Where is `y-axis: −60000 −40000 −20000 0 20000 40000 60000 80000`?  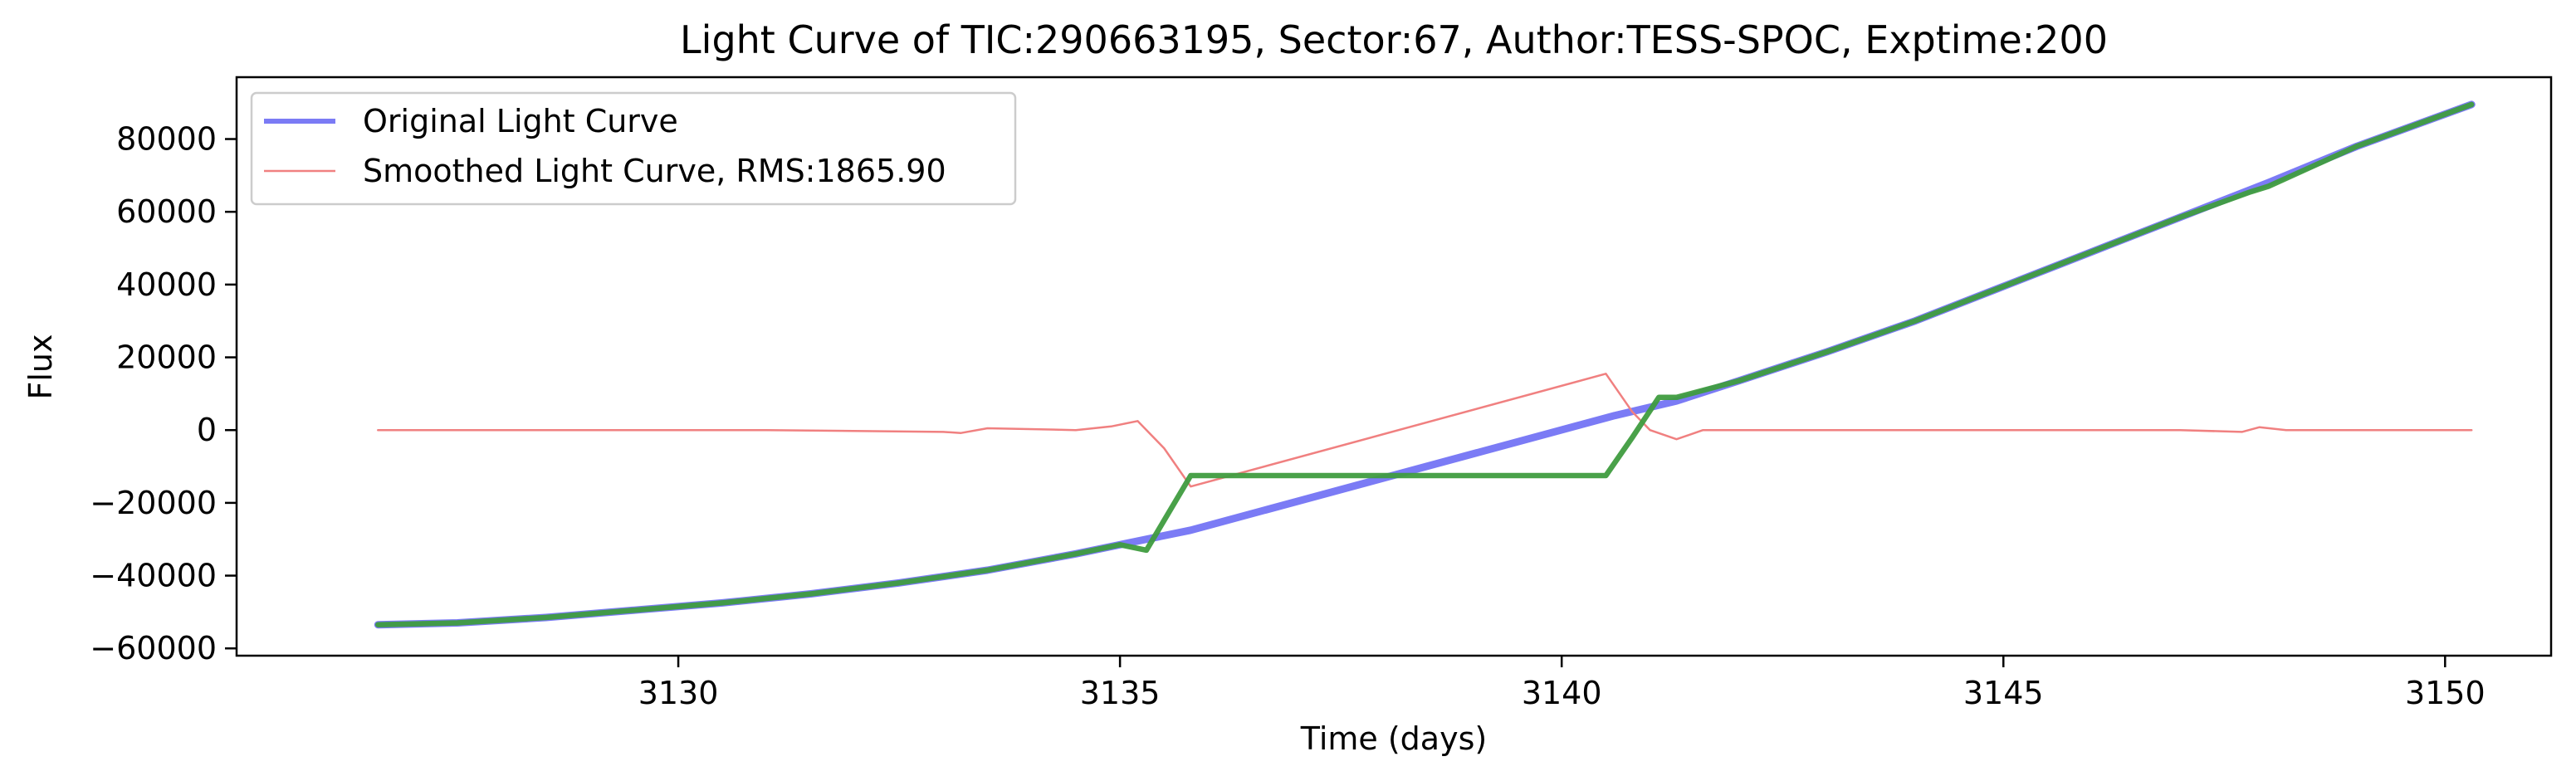
y-axis: −60000 −40000 −20000 0 20000 40000 60000 80000 is located at coordinates (163, 393).